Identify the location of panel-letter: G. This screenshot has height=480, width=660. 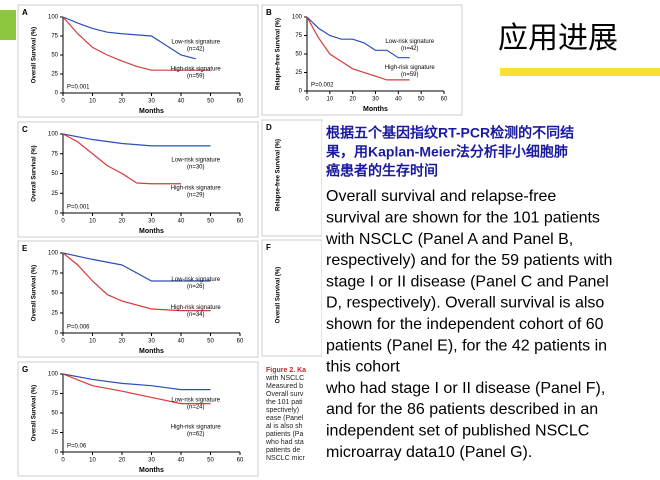
(25, 369).